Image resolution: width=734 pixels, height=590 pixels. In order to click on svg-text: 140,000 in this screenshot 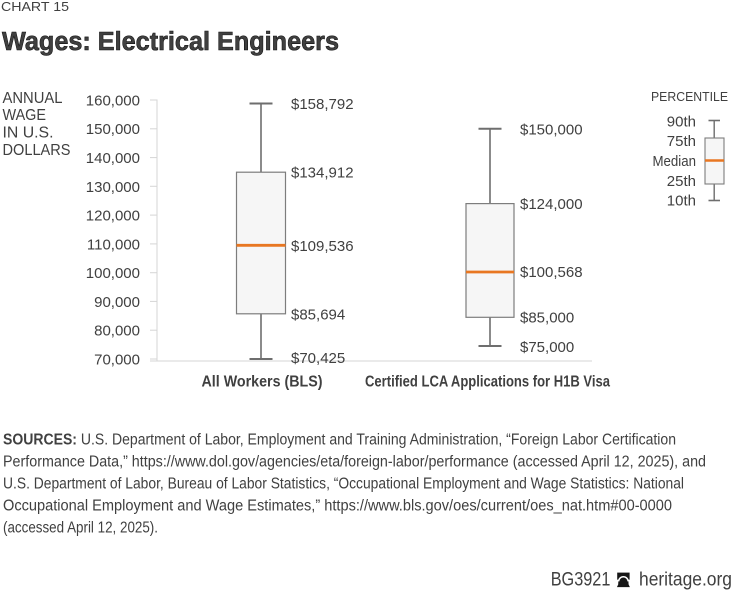, I will do `click(113, 158)`.